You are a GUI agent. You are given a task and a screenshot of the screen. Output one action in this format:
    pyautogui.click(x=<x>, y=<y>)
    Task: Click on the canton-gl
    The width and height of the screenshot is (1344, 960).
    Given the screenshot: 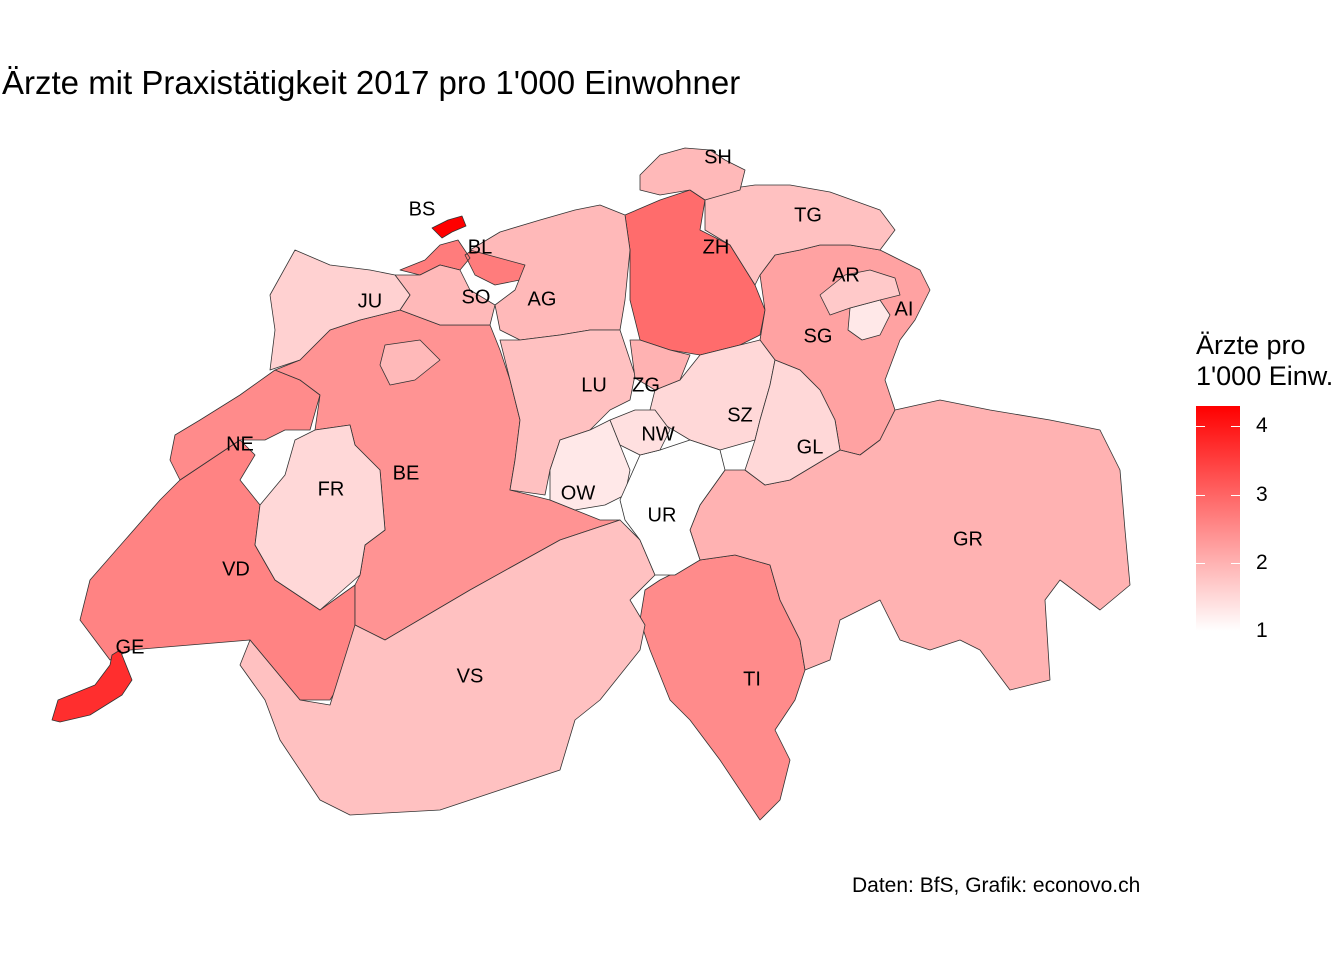 What is the action you would take?
    pyautogui.click(x=792, y=422)
    